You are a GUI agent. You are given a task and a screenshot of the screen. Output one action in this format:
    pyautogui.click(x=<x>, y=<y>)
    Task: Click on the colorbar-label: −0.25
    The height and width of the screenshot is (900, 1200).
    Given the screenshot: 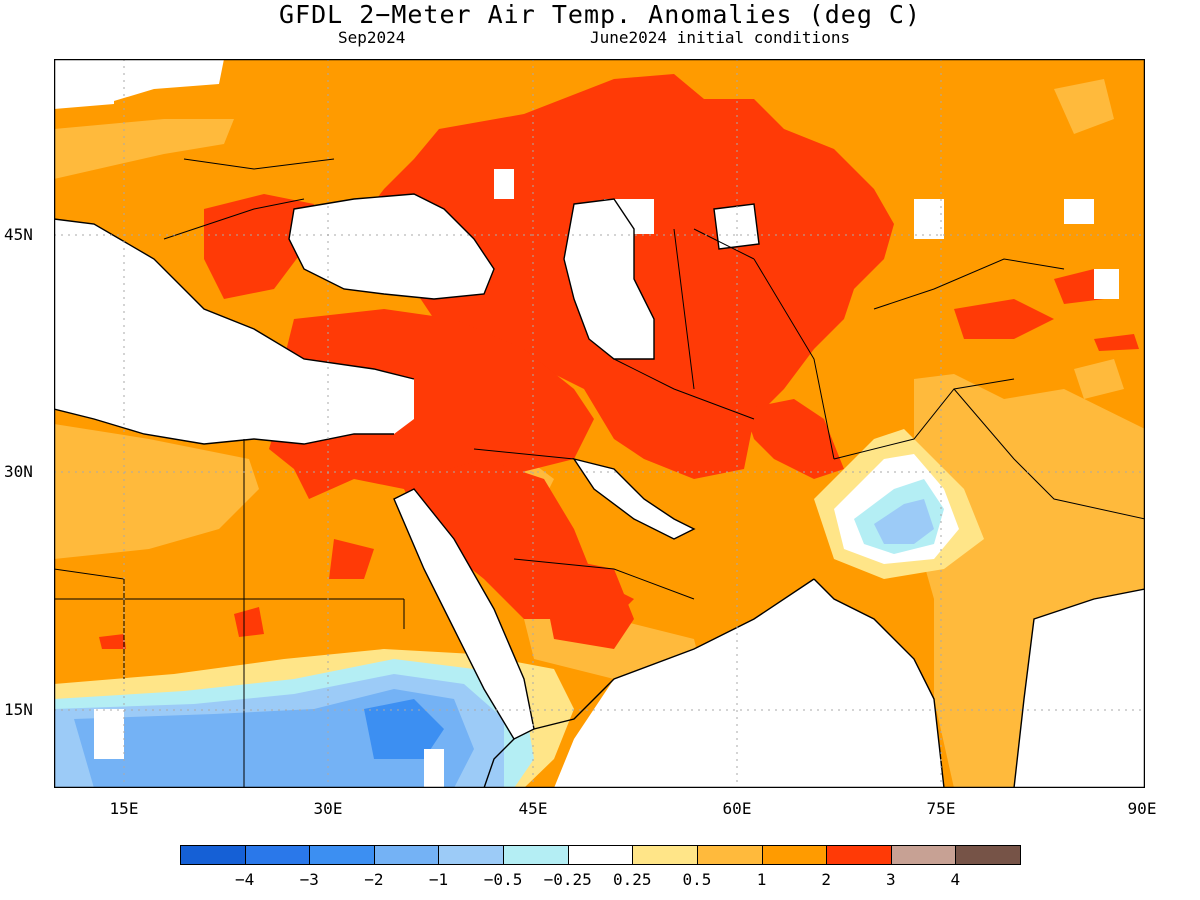 What is the action you would take?
    pyautogui.click(x=567, y=879)
    